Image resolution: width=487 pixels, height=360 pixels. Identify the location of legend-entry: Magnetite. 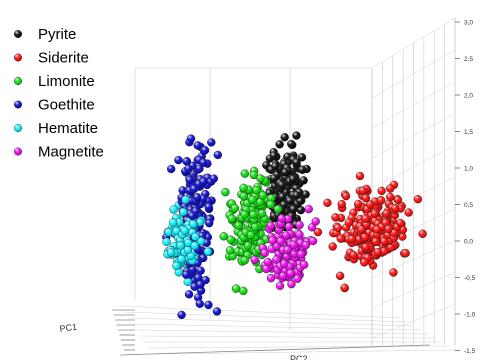
(58, 152).